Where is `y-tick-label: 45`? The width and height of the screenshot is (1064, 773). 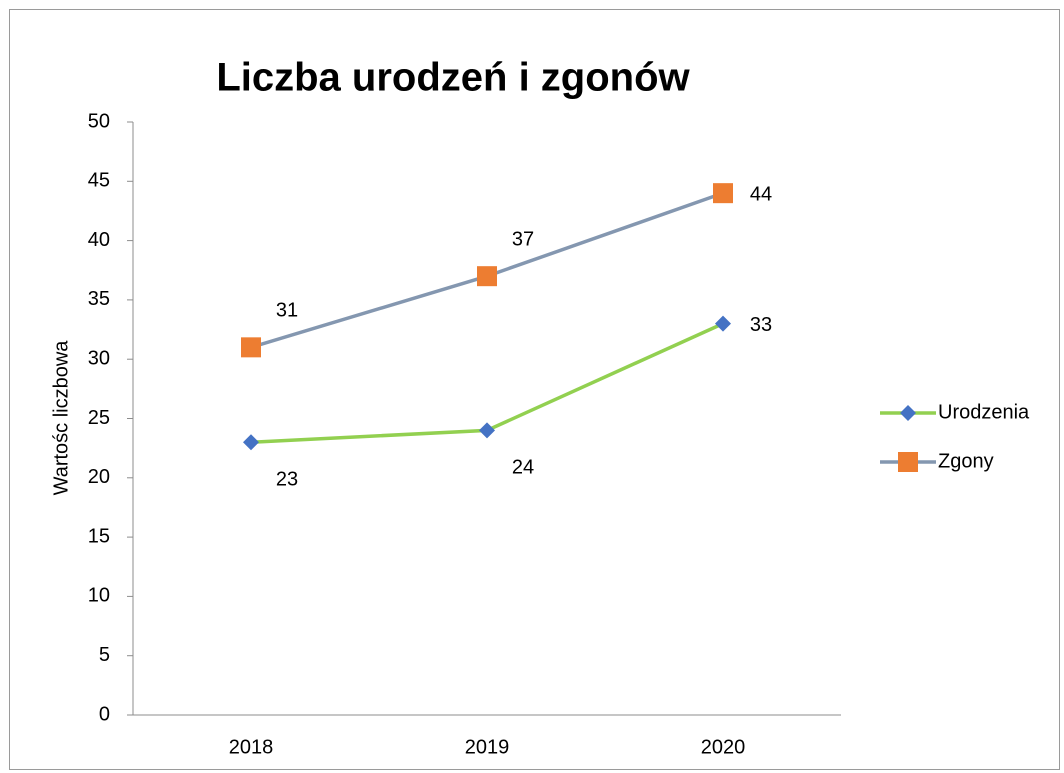 y-tick-label: 45 is located at coordinates (99, 181).